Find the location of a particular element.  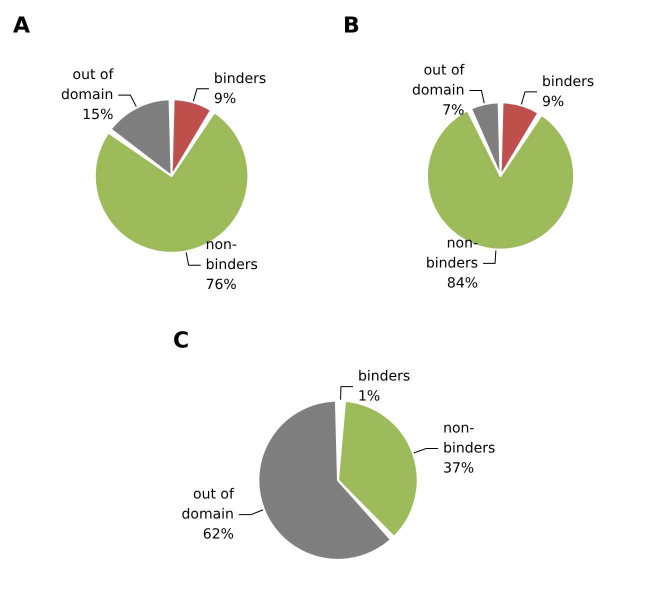

data-label: 1% is located at coordinates (369, 396).